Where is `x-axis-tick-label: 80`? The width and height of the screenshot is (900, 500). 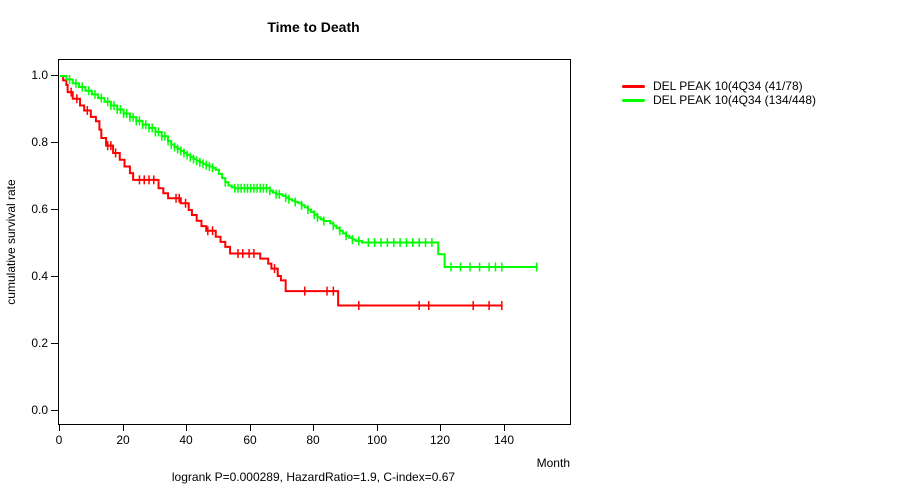 x-axis-tick-label: 80 is located at coordinates (313, 440).